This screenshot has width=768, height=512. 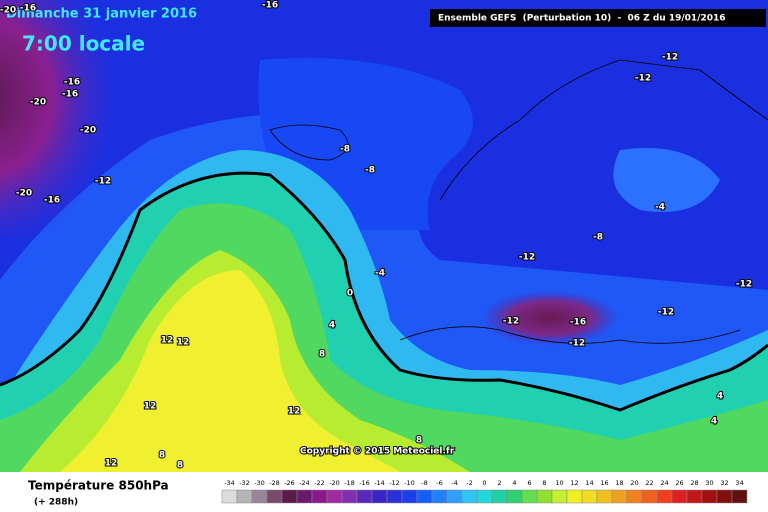 I want to click on map-date: Dimanche 31 janvier 2016, so click(x=101, y=14).